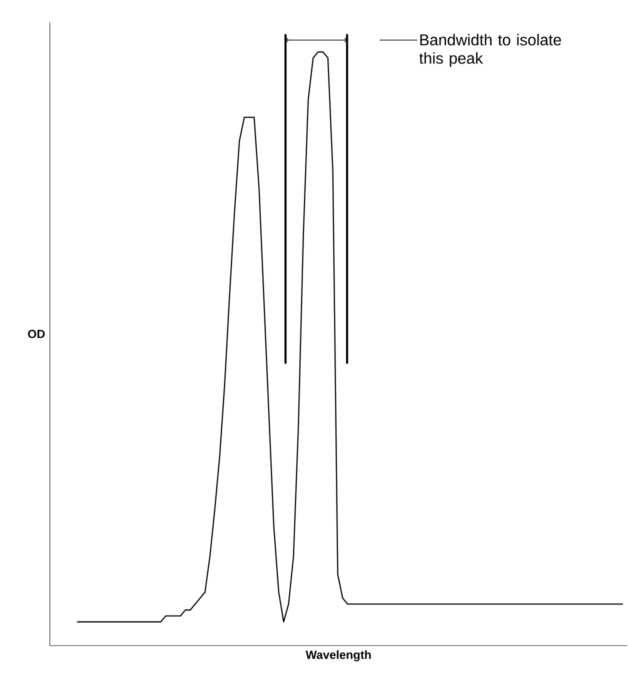 The image size is (628, 685). Describe the element at coordinates (338, 656) in the screenshot. I see `x-axis-title: Wavelength` at that location.